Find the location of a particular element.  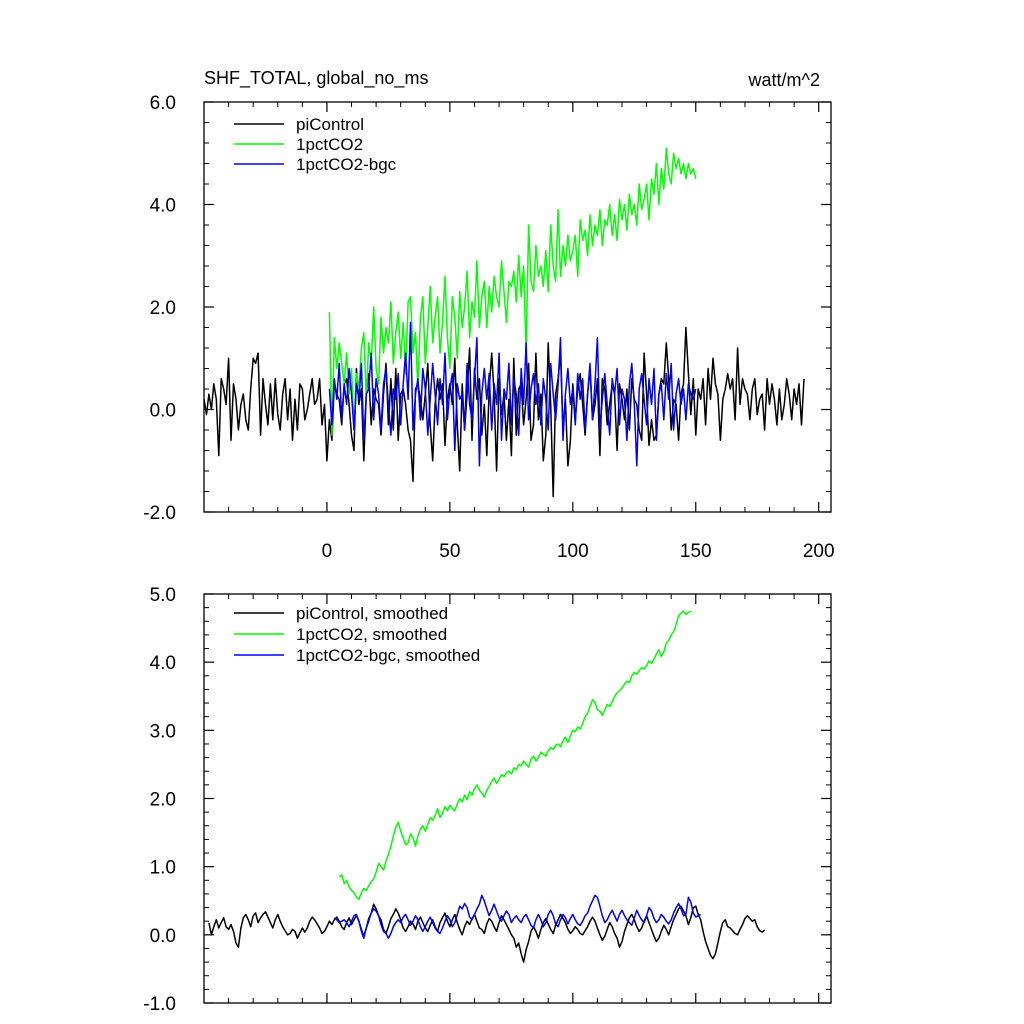

legend-label-1pctco2: 1pctCO2 is located at coordinates (329, 144).